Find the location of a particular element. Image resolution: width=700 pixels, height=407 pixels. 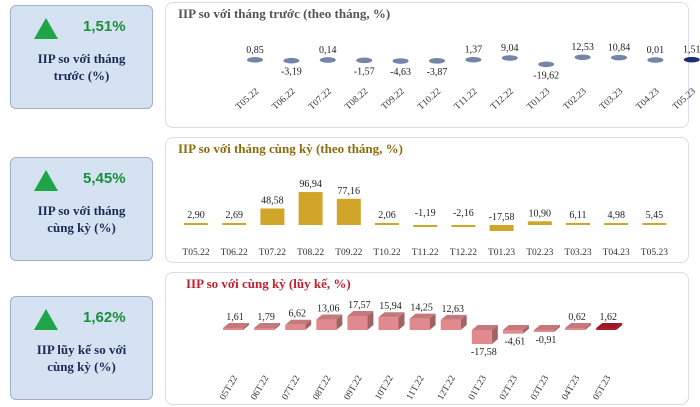

bar-top-12T.22 is located at coordinates (453, 317).